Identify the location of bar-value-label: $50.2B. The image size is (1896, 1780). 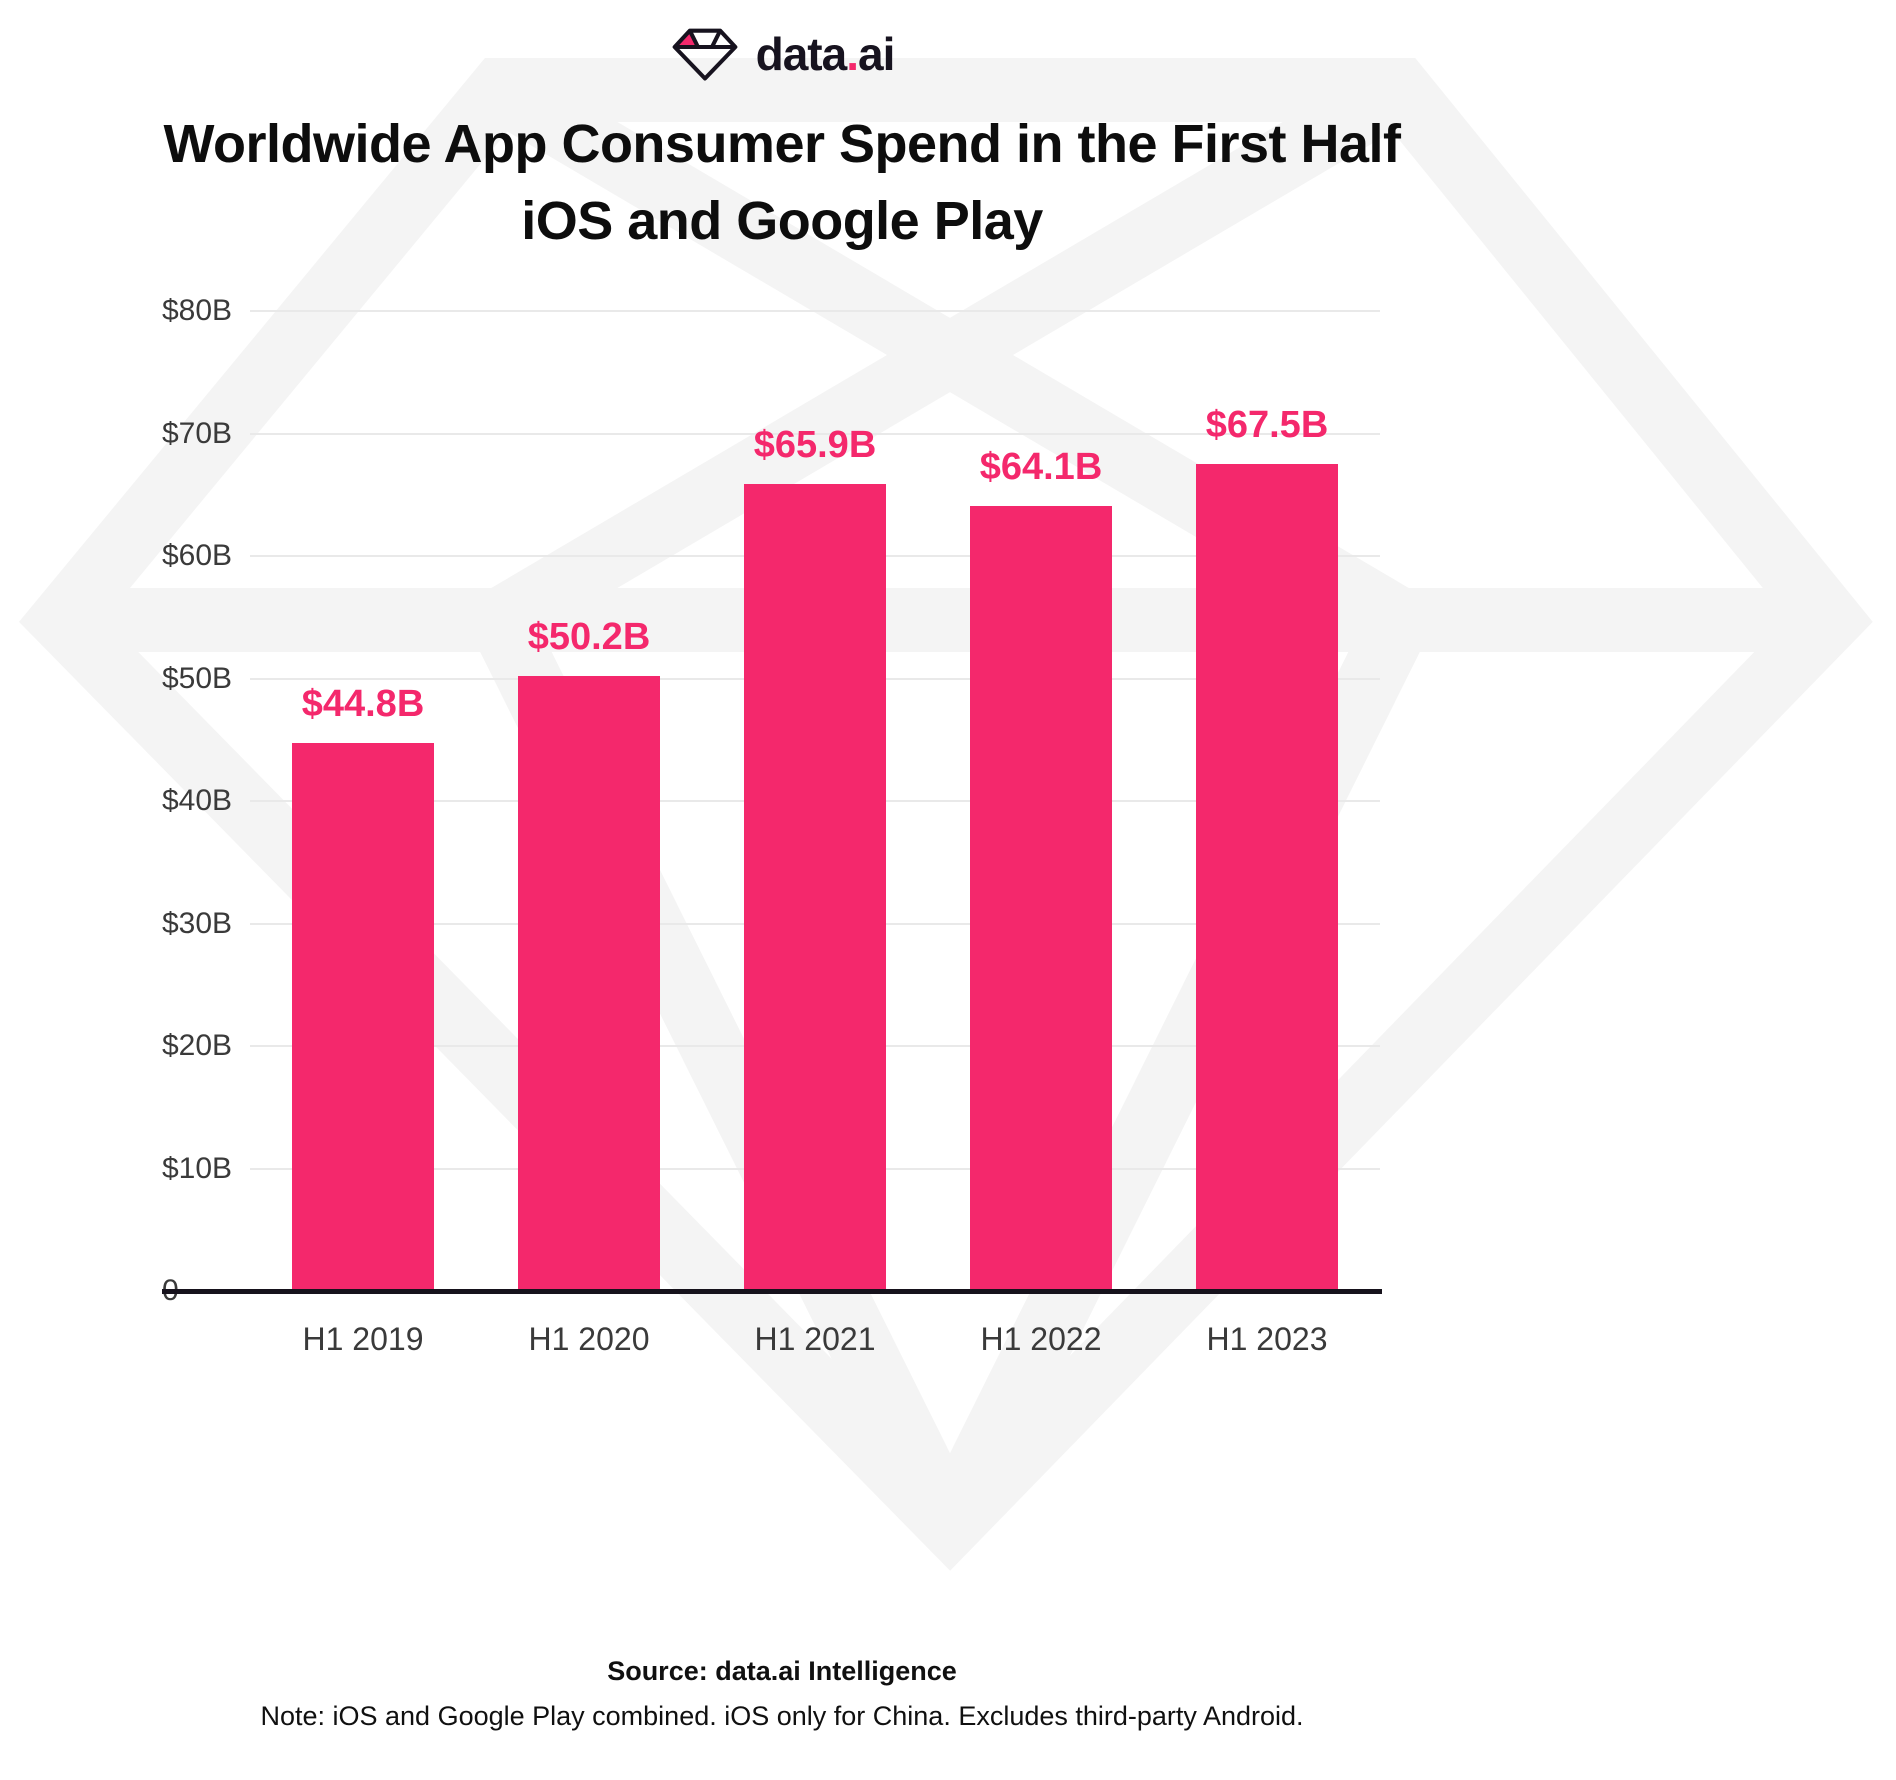
(589, 637).